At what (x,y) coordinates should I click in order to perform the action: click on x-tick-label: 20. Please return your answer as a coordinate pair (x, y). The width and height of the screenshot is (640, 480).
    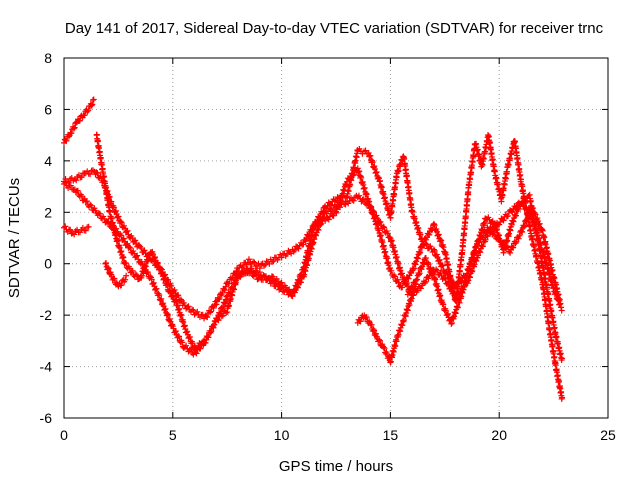
    Looking at the image, I should click on (499, 435).